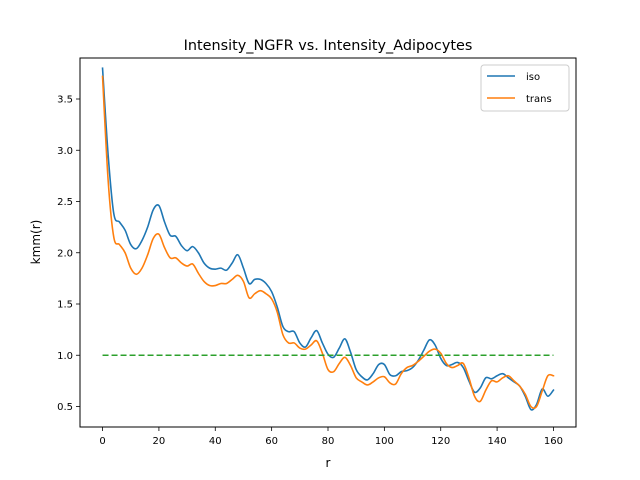 Image resolution: width=640 pixels, height=480 pixels. What do you see at coordinates (159, 441) in the screenshot?
I see `x-tick-label: 20` at bounding box center [159, 441].